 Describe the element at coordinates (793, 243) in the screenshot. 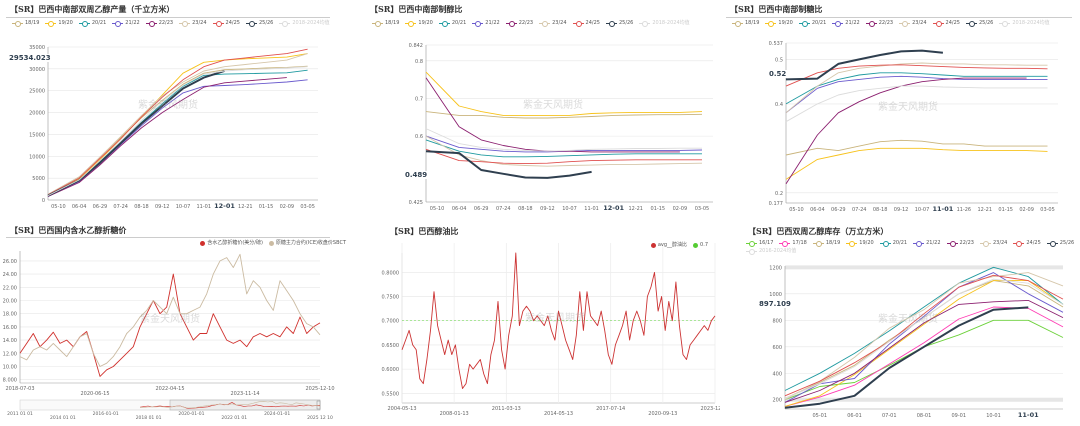

I see `legend-item: 17/18` at that location.